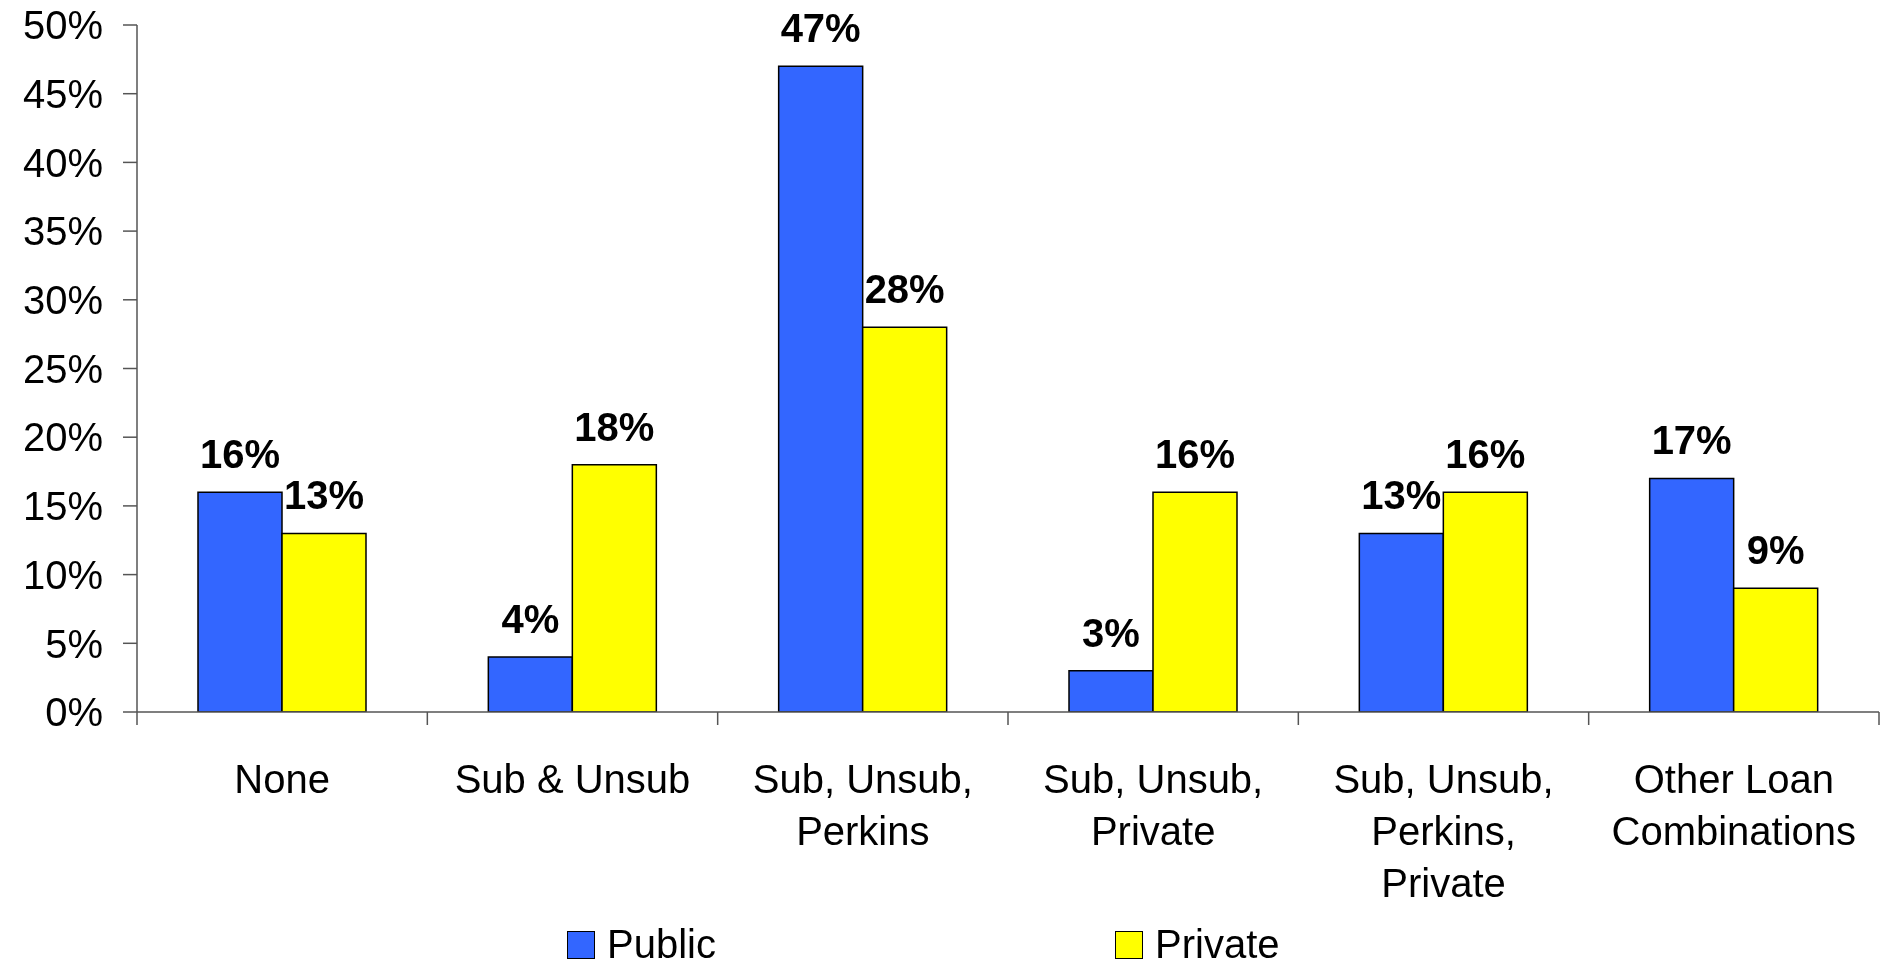 This screenshot has height=967, width=1886. I want to click on y-tick-label: 0%, so click(74, 712).